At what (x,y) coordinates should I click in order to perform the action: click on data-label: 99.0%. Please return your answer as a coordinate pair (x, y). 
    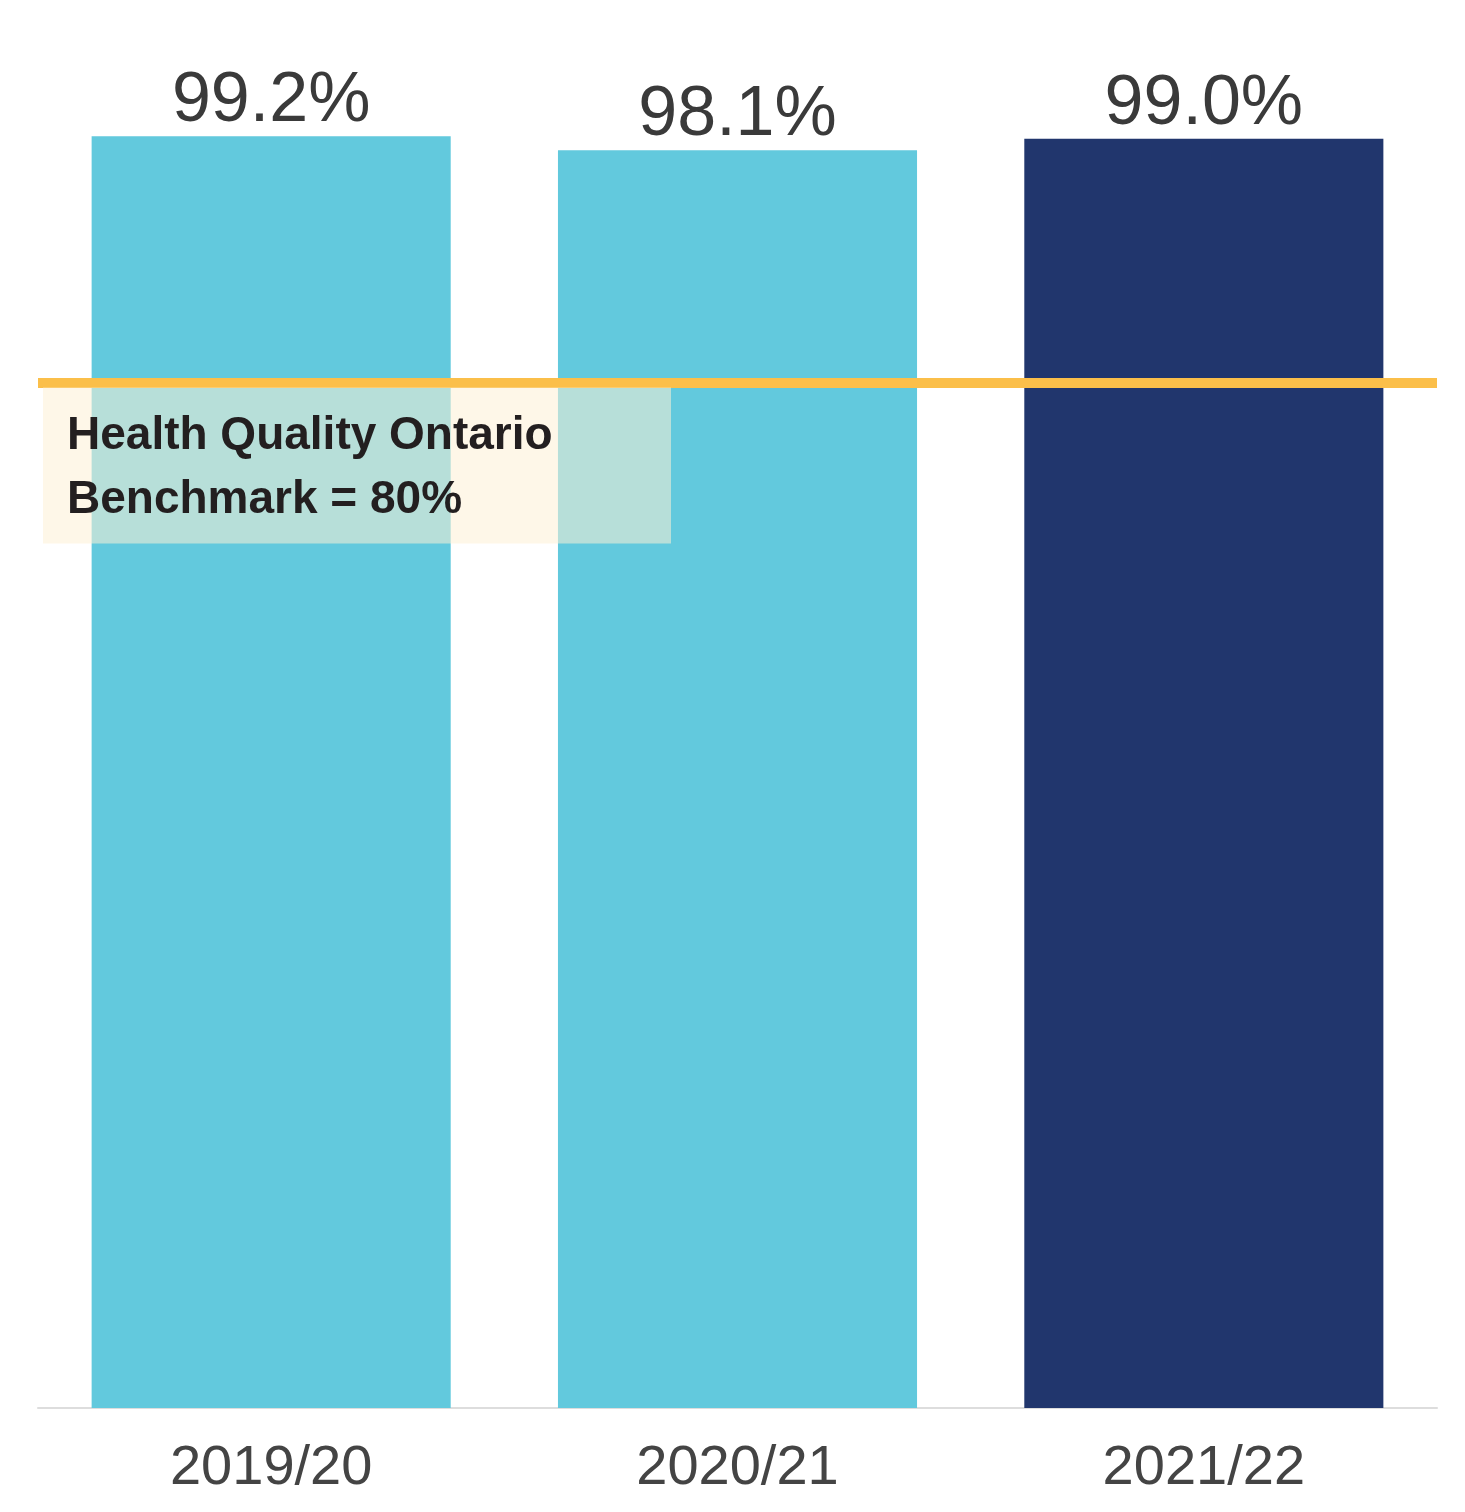
    Looking at the image, I should click on (1204, 99).